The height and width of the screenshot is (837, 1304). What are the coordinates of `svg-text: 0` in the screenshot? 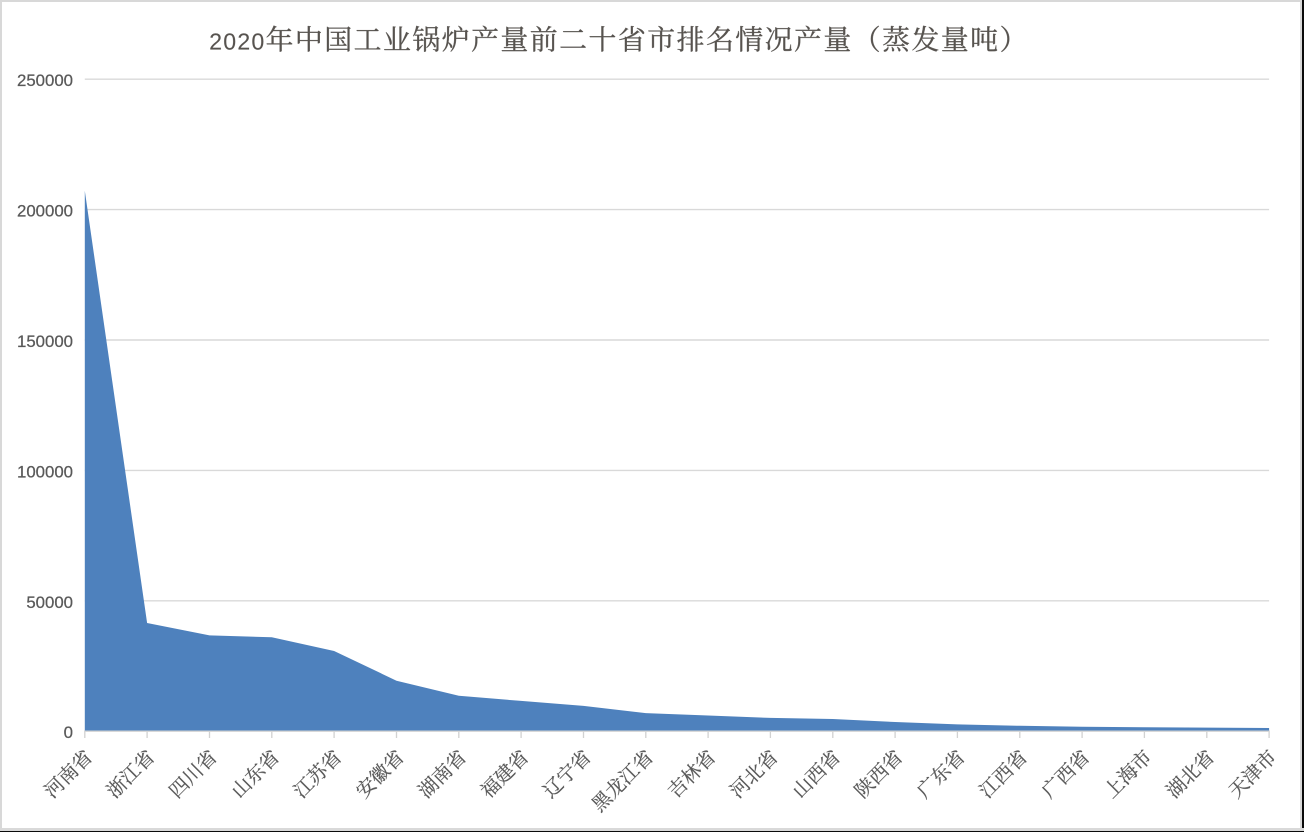 It's located at (68, 732).